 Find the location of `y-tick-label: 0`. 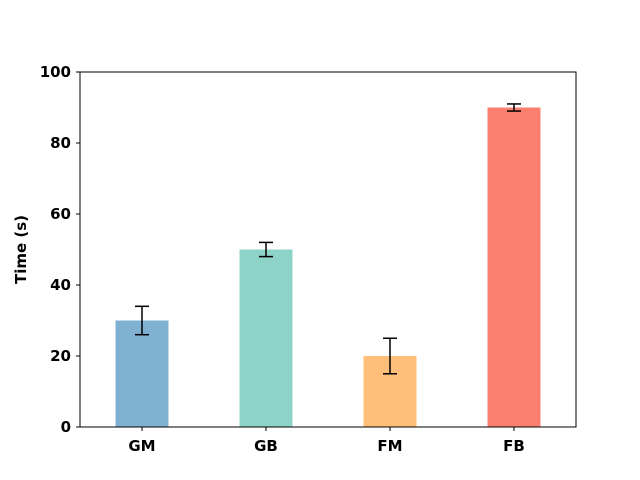

y-tick-label: 0 is located at coordinates (66, 427).